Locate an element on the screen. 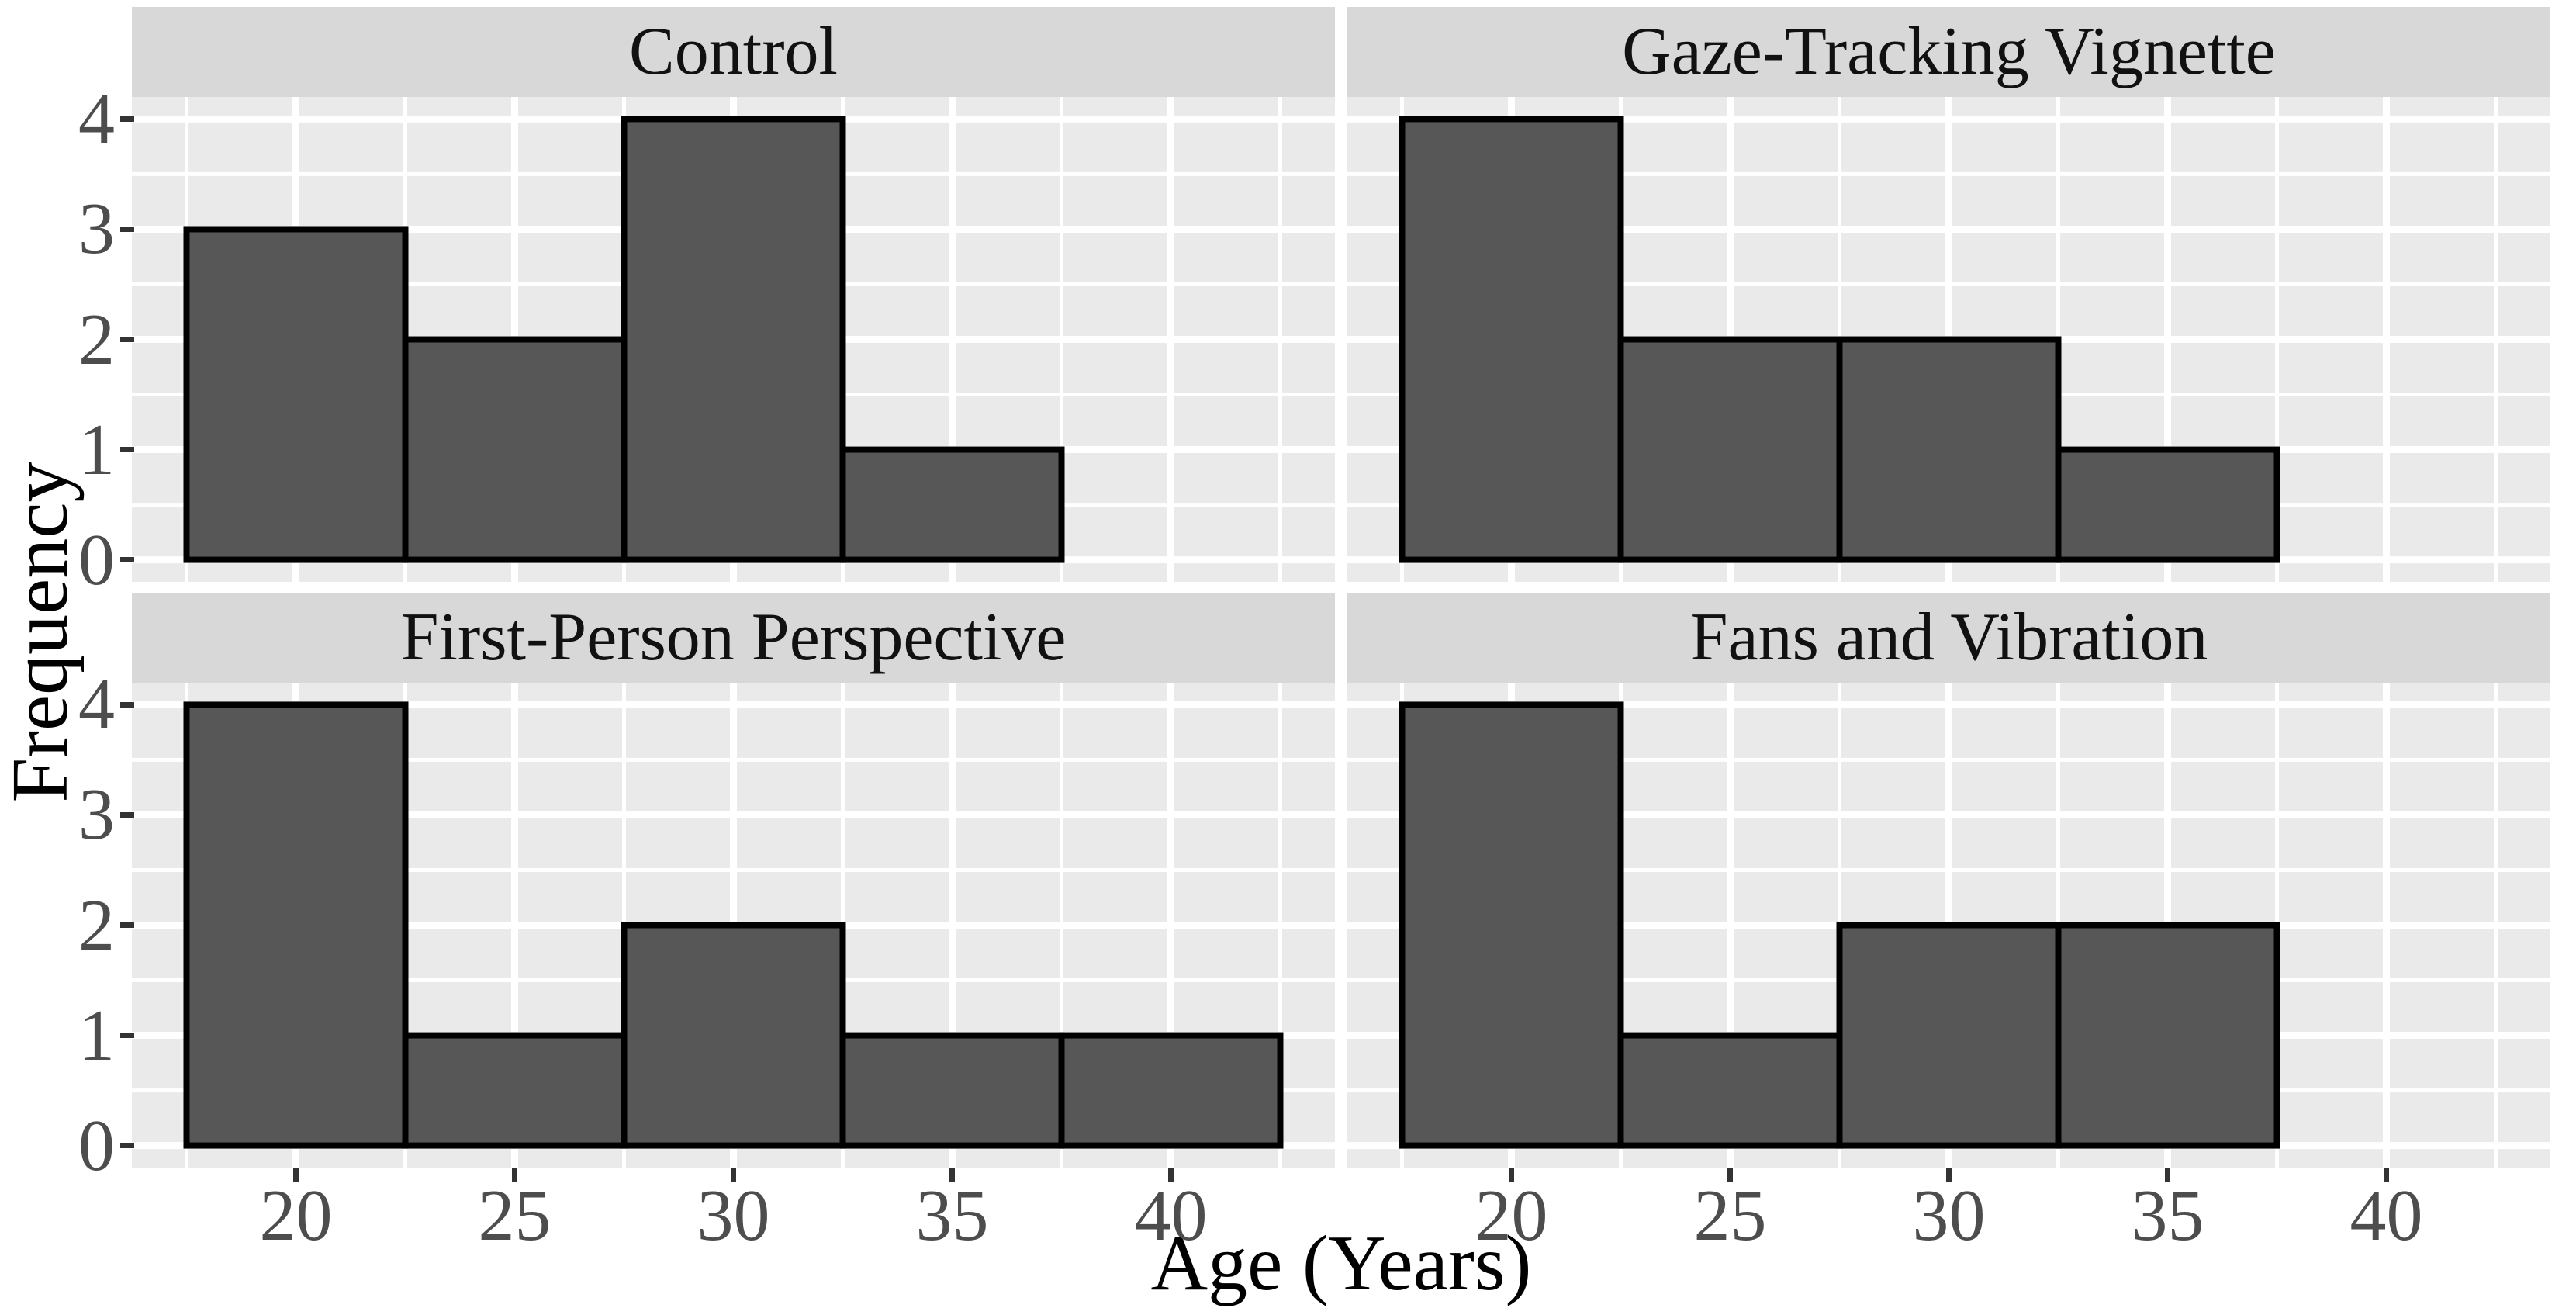 This screenshot has height=1315, width=2576. facet-strip-label: Control is located at coordinates (733, 51).